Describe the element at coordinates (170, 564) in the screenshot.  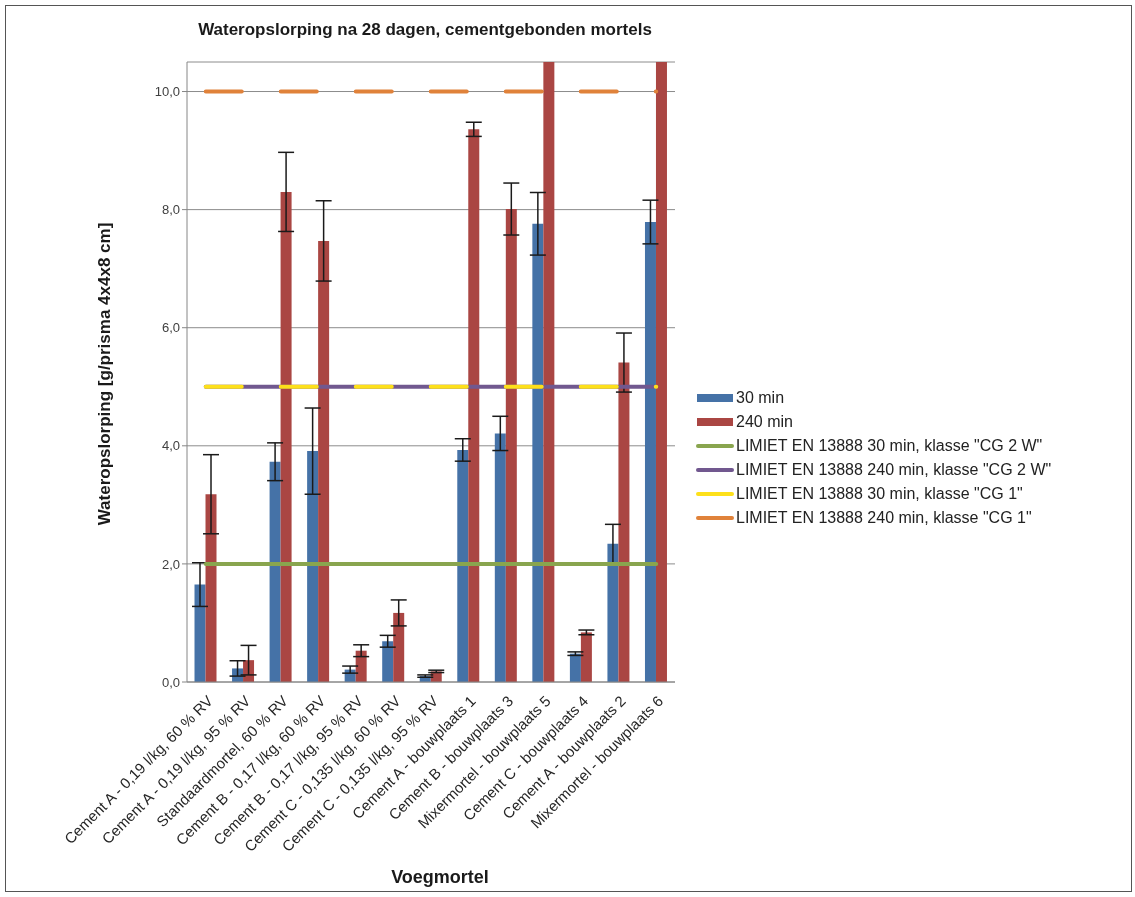
I see `y-tick-label: 2,0` at that location.